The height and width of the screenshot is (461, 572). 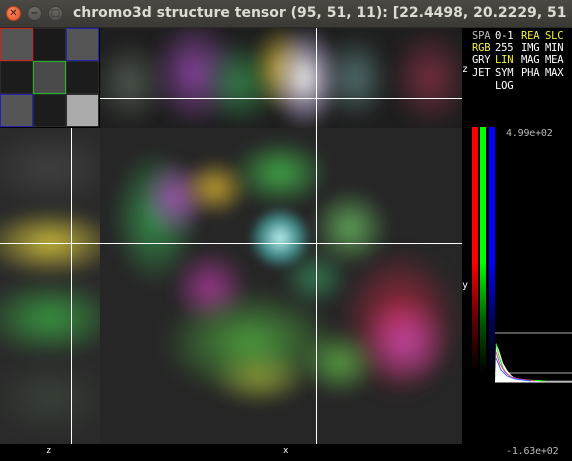 I want to click on option-rea: REA, so click(x=530, y=36).